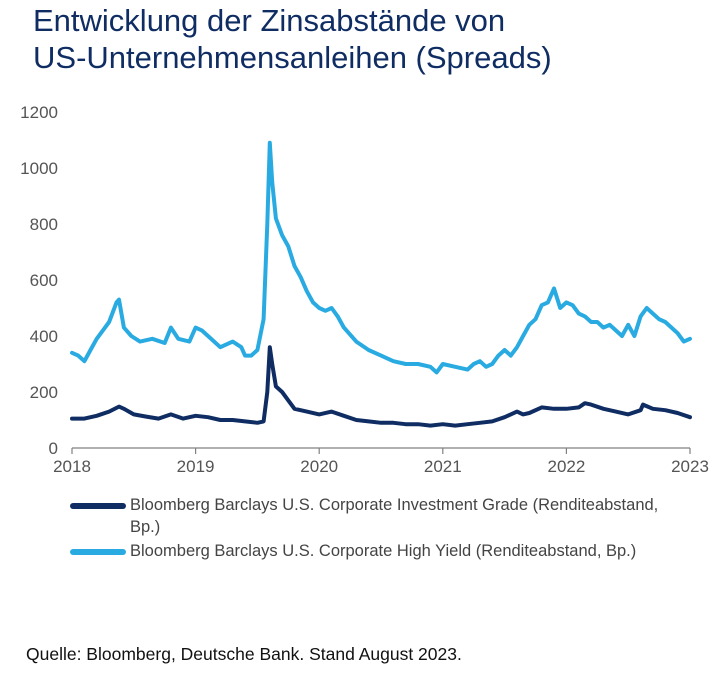 The height and width of the screenshot is (678, 725). I want to click on x-tick-label: 2023, so click(690, 466).